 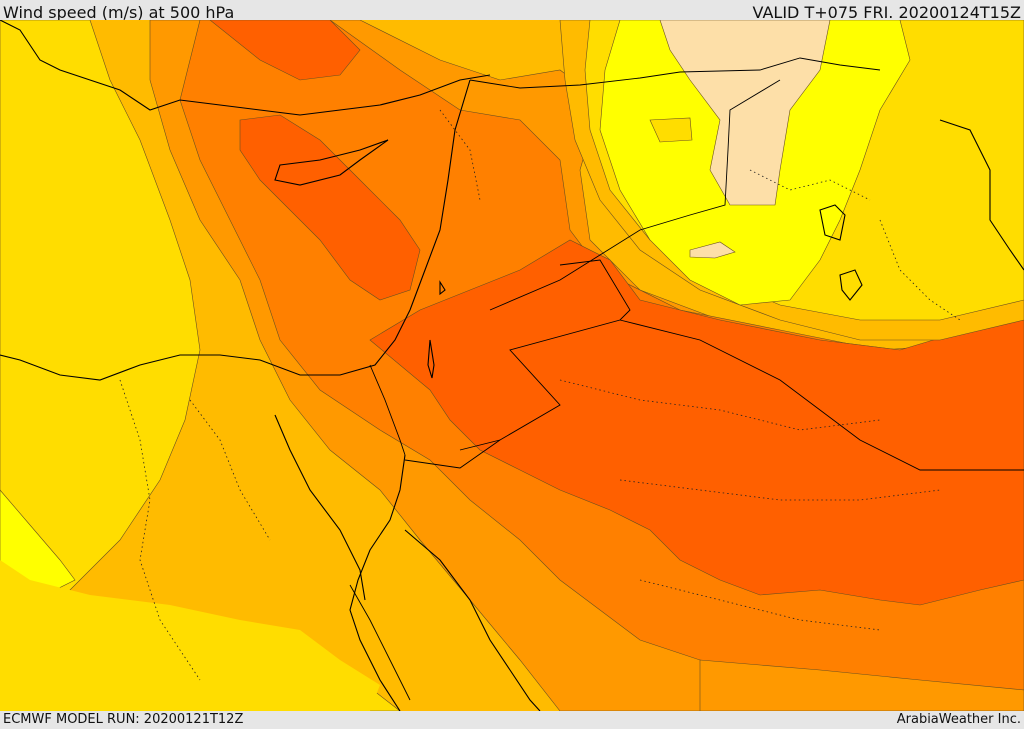 What do you see at coordinates (331, 162) in the screenshot?
I see `coast-cyprus` at bounding box center [331, 162].